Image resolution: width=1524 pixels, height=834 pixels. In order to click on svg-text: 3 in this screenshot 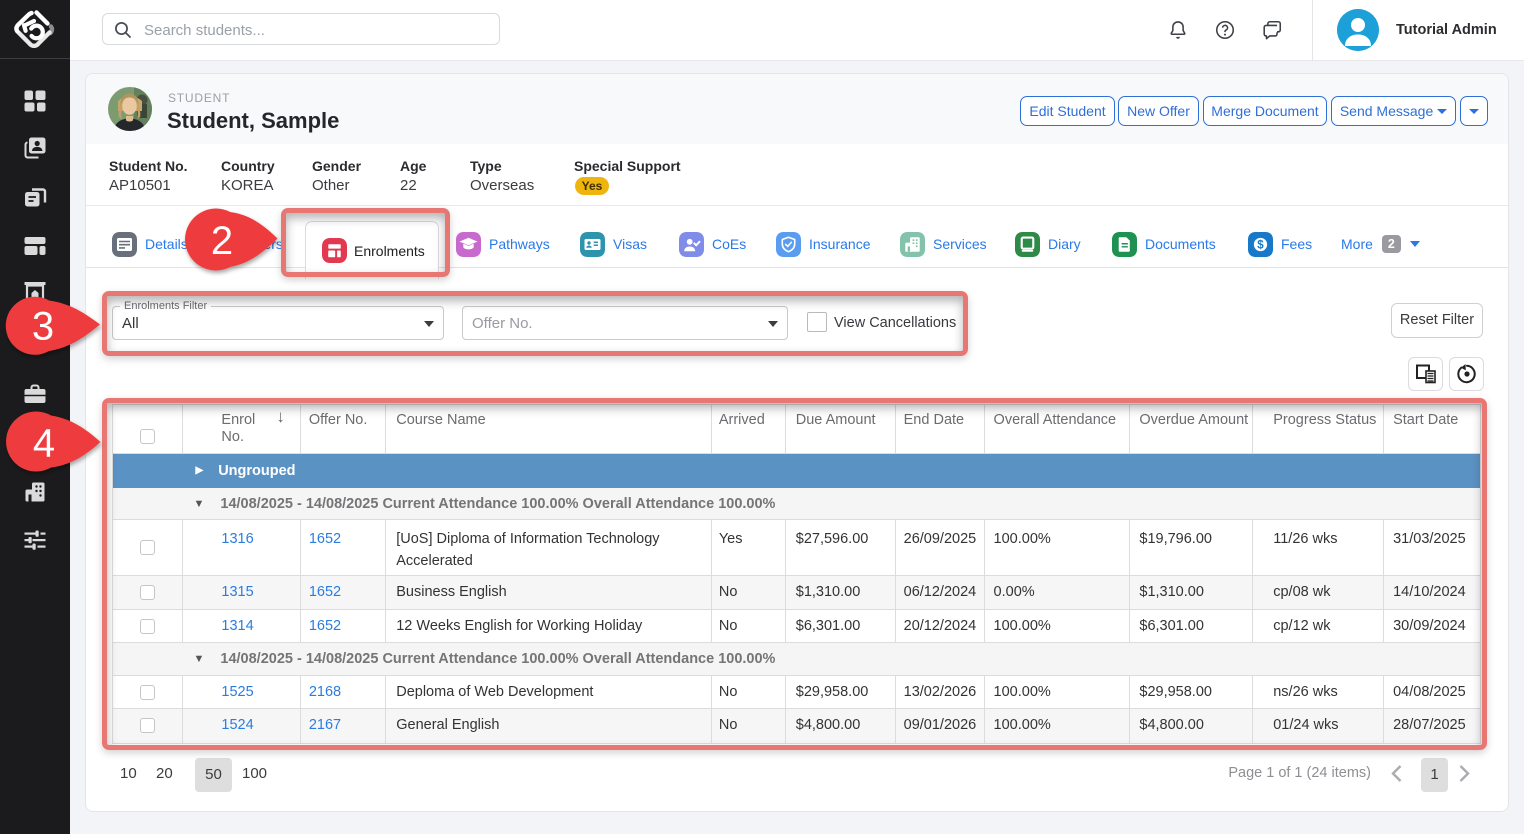, I will do `click(43, 327)`.